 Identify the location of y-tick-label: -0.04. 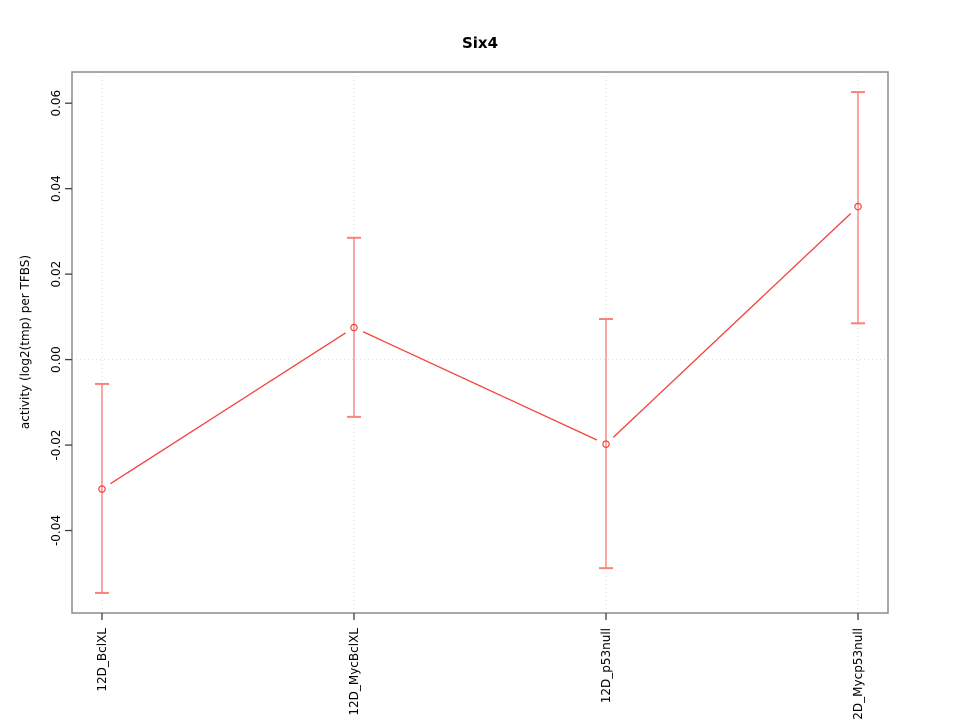
(56, 530).